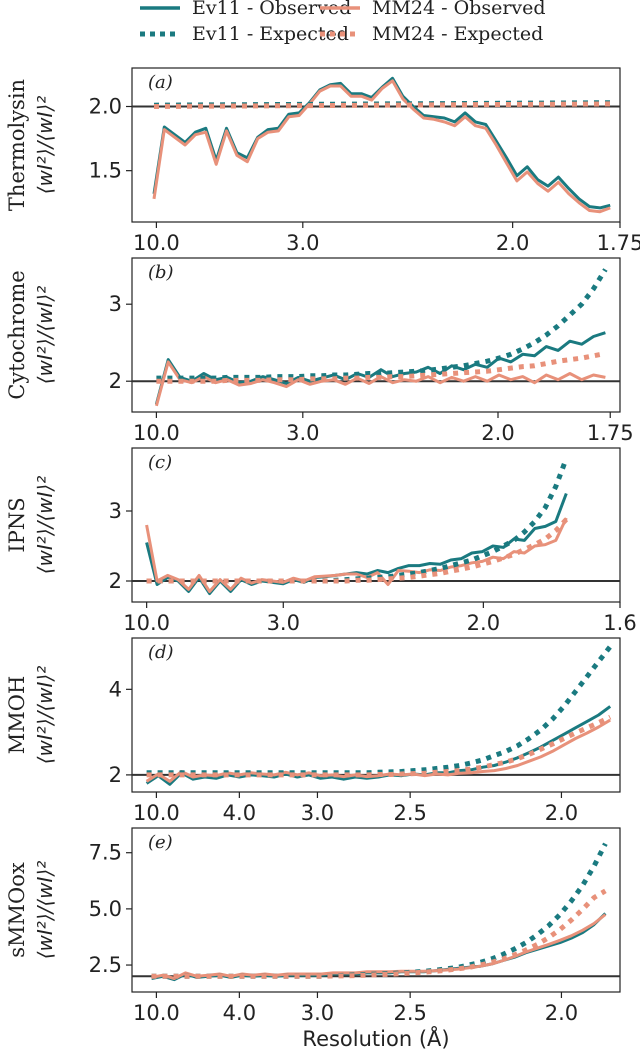  I want to click on panel-5-ytick-label-3: 7.5, so click(105, 853).